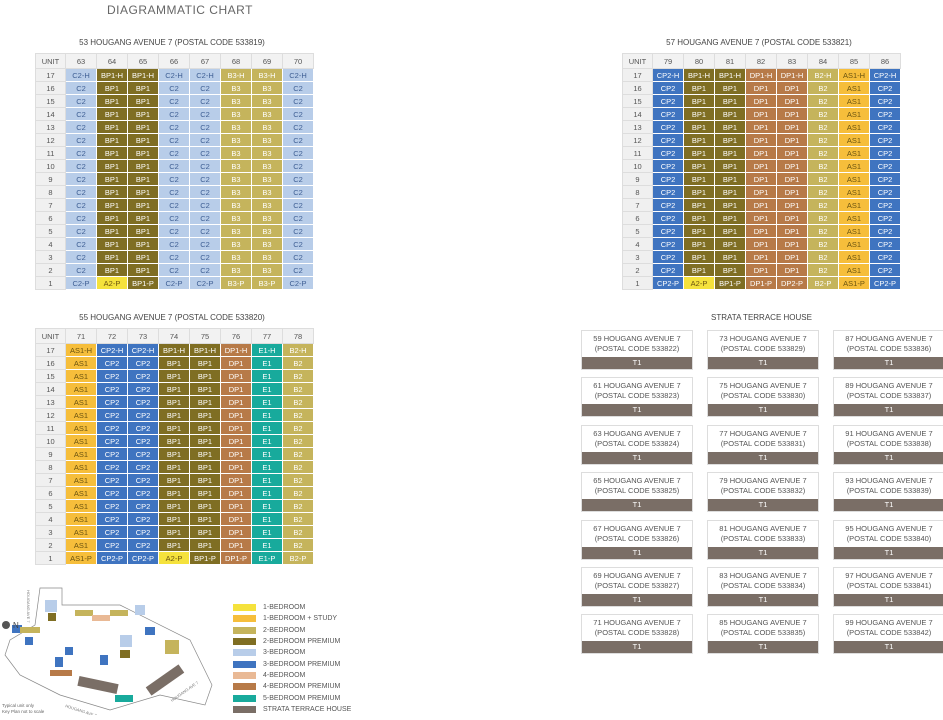 The height and width of the screenshot is (720, 943). What do you see at coordinates (637, 443) in the screenshot?
I see `terrace-postal-code: (POSTAL CODE 533824)` at bounding box center [637, 443].